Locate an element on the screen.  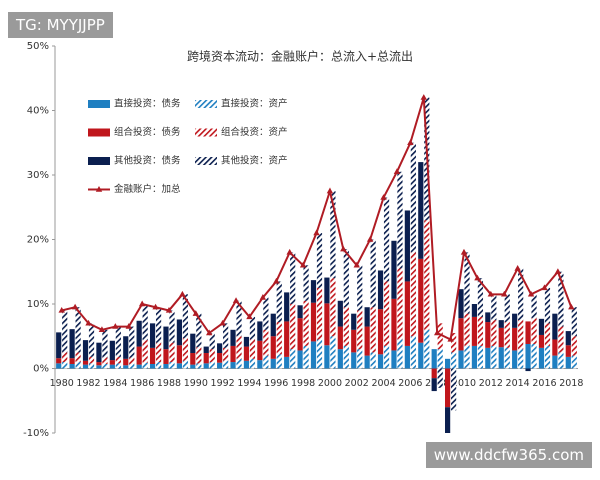
legend-label: 直接投资：债务 is located at coordinates (147, 104).